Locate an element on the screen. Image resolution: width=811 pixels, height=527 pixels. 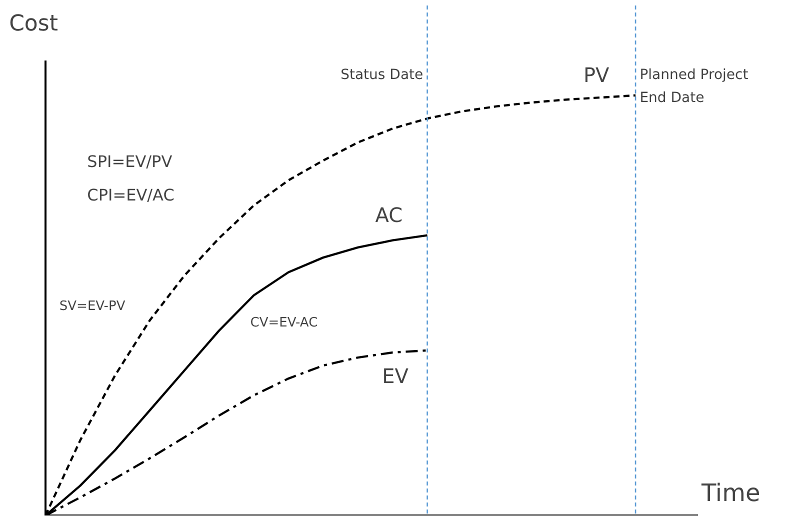
annotation: SPI=EV/PV is located at coordinates (129, 162).